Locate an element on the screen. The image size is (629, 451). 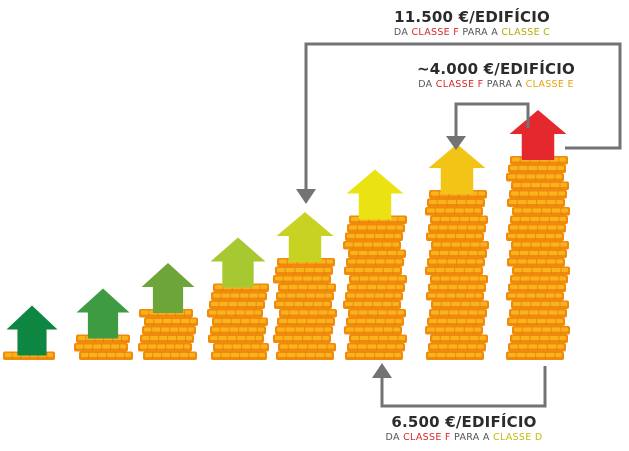
annotation-bottom-amount: 6.500 €/EDIFÍCIO is located at coordinates (464, 422).